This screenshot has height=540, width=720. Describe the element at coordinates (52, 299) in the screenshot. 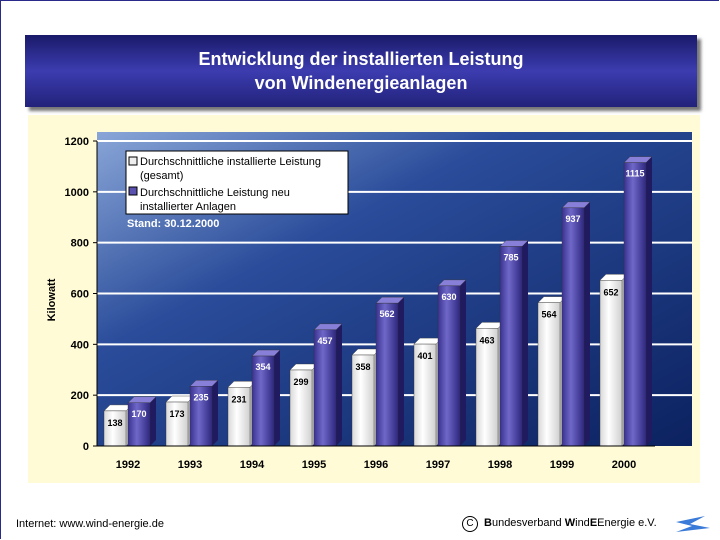

I see `y-axis-label: Kilowatt` at that location.